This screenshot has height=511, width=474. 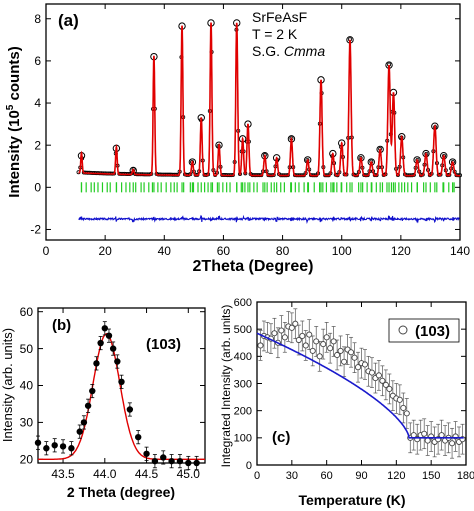 What do you see at coordinates (224, 251) in the screenshot?
I see `panel-a-x-tick-label: 60` at bounding box center [224, 251].